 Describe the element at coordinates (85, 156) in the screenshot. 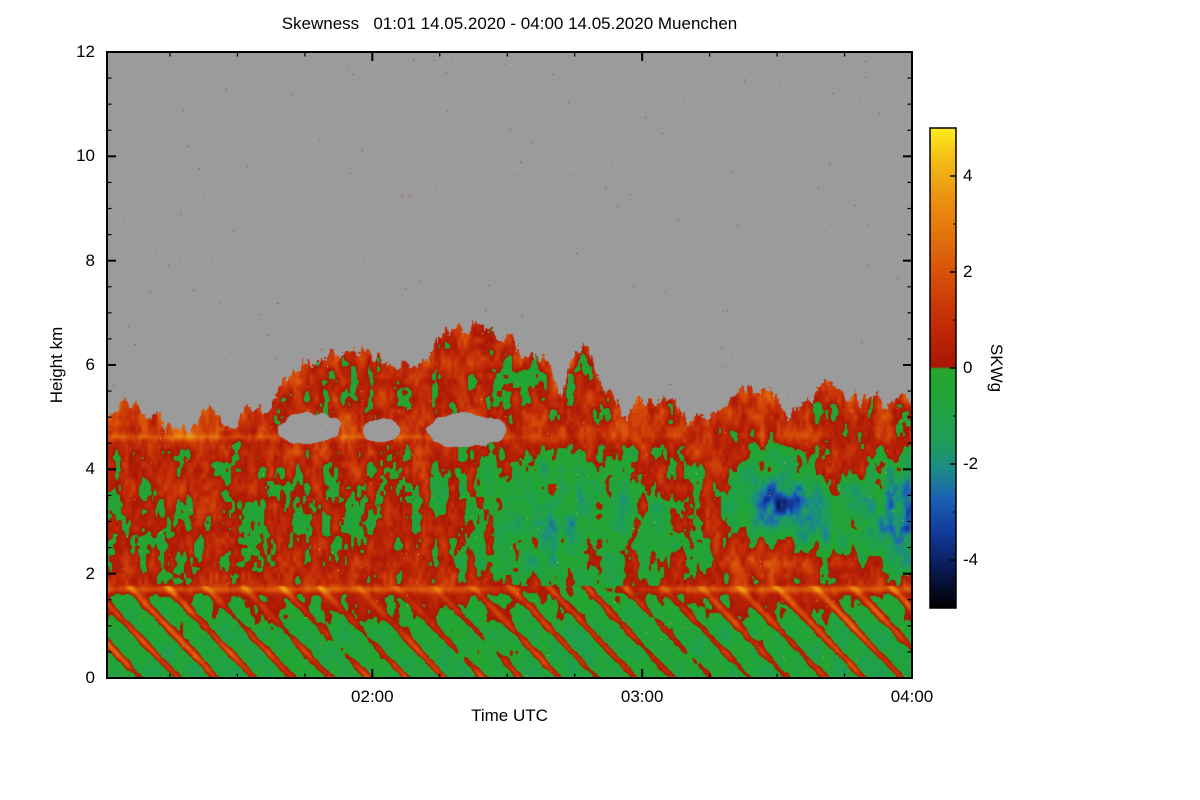

I see `y-tick-label: 10` at that location.